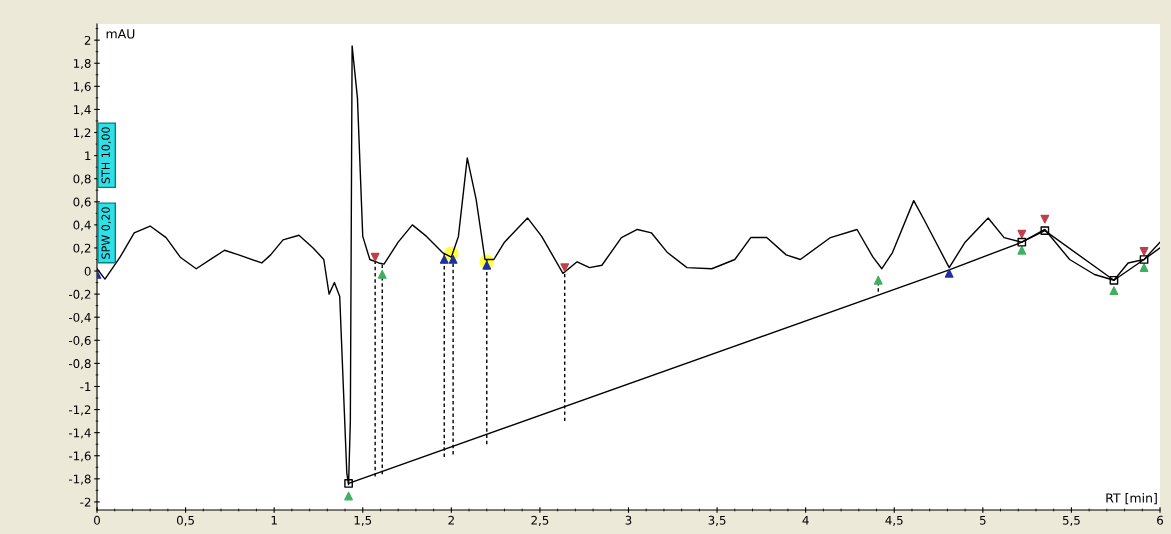  I want to click on x-tick-label: 1,5, so click(363, 520).